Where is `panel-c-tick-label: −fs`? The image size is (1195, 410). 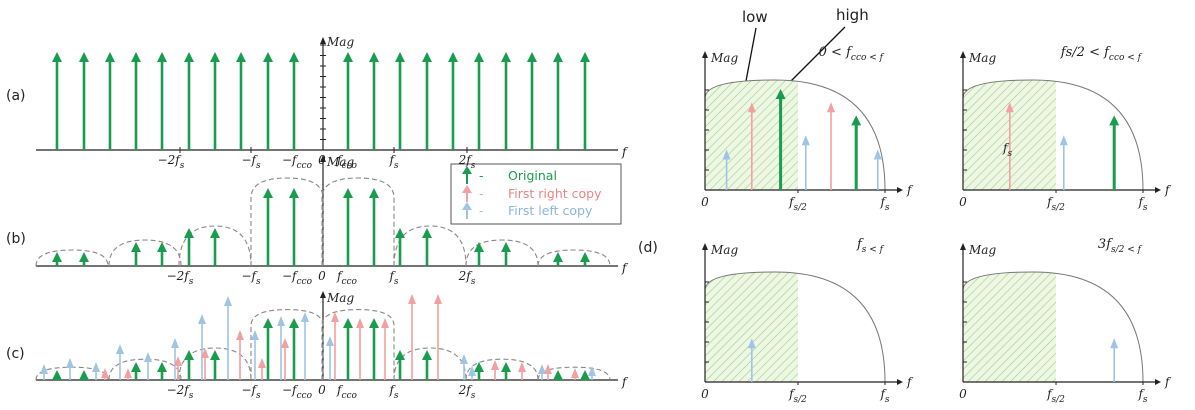
panel-c-tick-label: −fs is located at coordinates (251, 392).